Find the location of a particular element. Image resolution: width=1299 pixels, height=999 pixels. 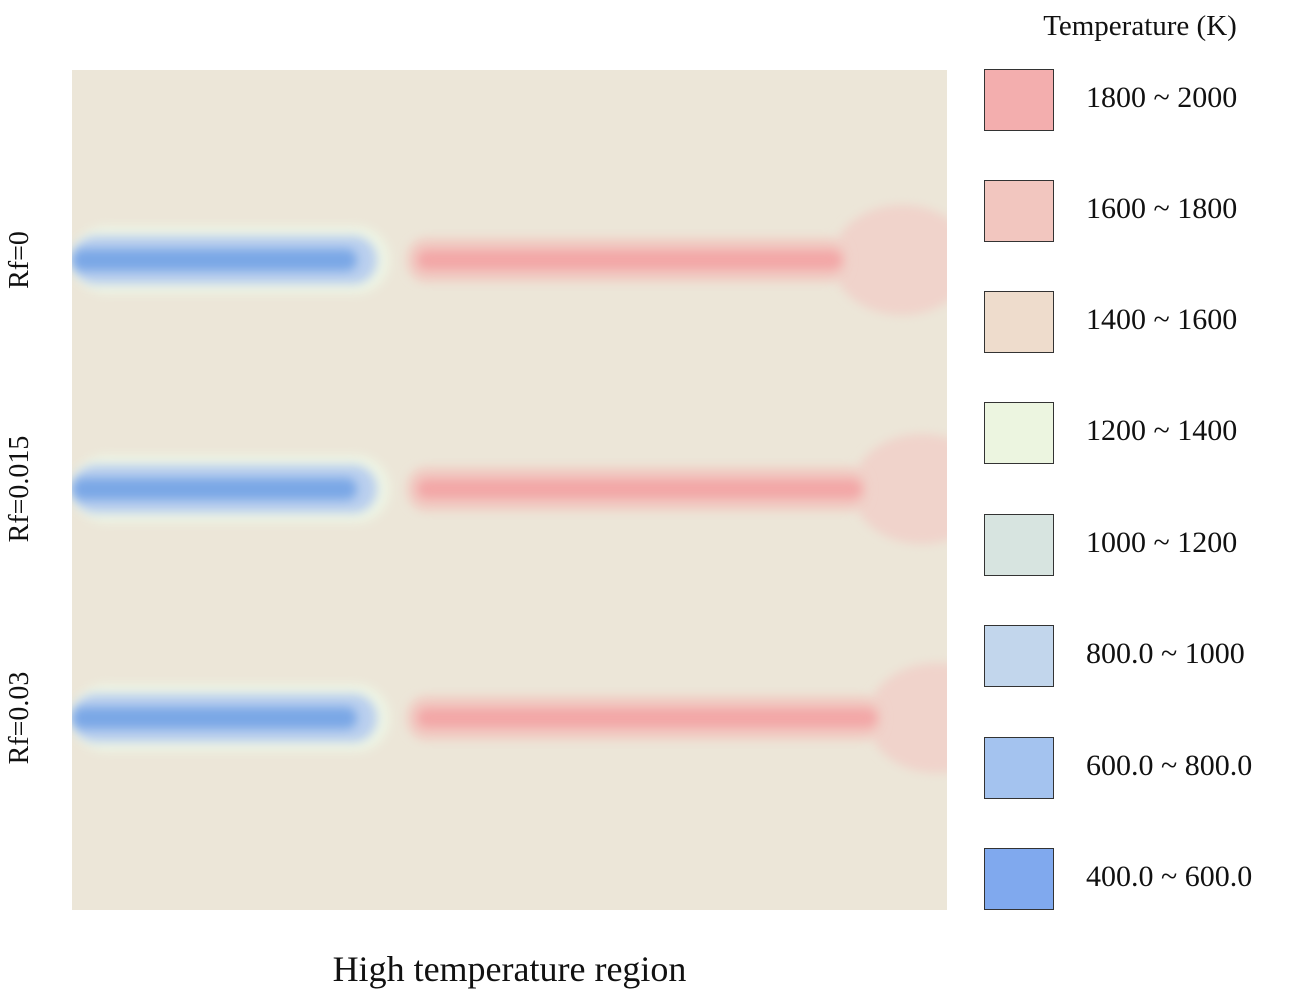

legend-title: Temperature (K) is located at coordinates (1140, 26).